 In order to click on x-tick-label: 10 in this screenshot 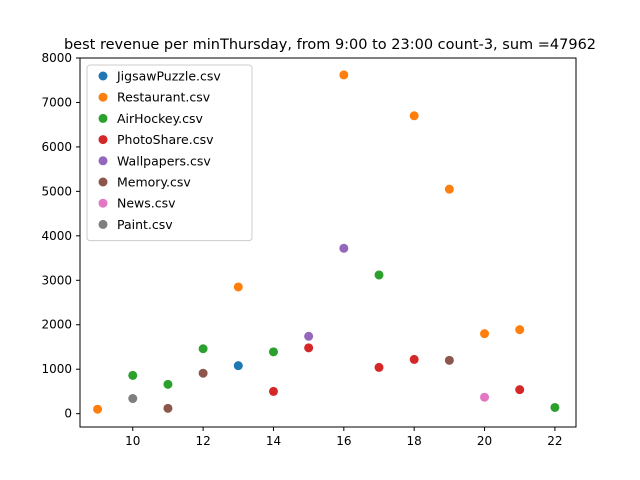, I will do `click(132, 441)`.